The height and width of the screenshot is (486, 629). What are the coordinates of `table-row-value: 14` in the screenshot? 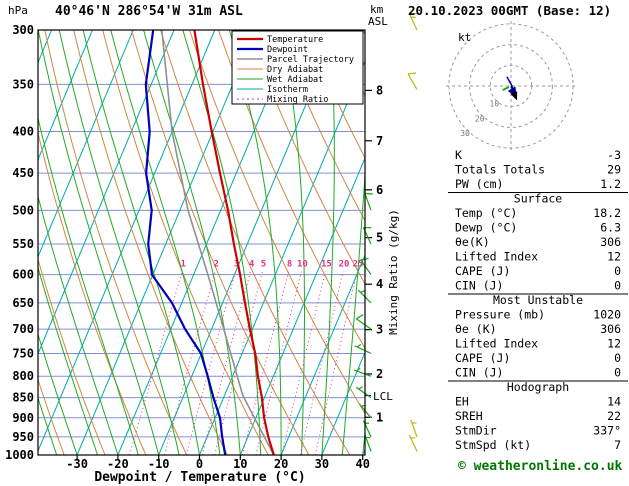 It's located at (614, 402).